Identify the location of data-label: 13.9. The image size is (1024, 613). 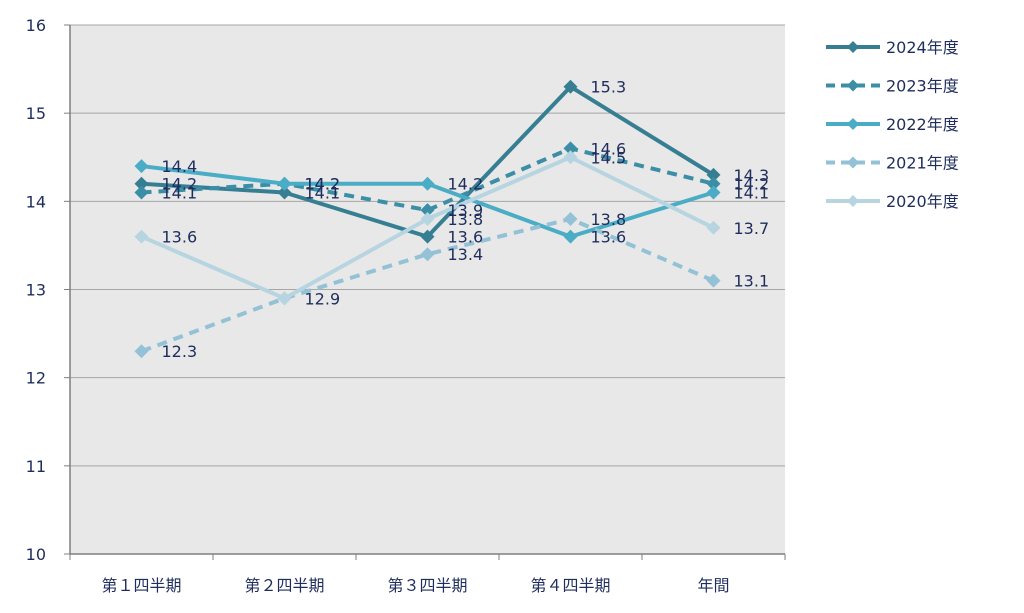
(466, 210).